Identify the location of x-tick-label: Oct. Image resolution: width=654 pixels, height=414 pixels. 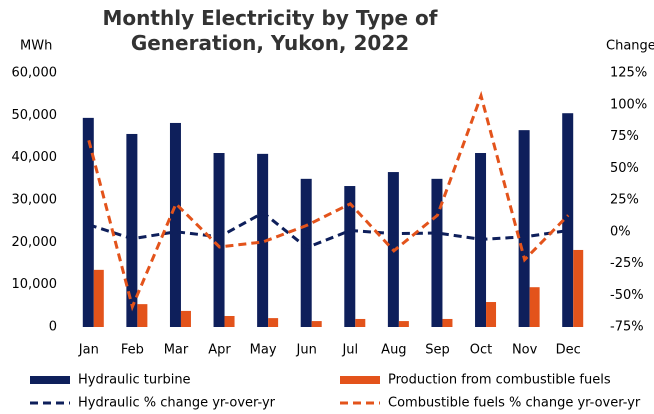
(481, 350).